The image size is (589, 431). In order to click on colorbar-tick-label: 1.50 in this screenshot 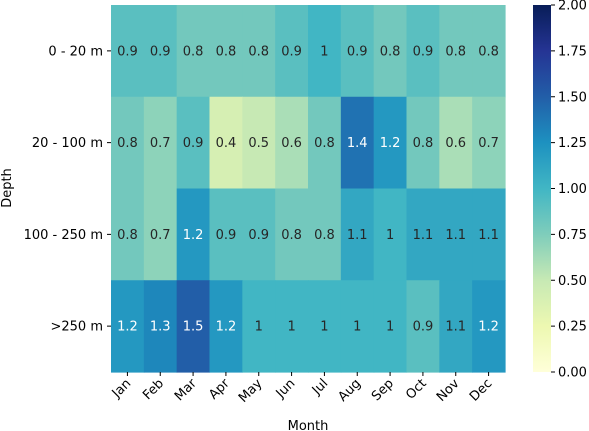, I will do `click(572, 97)`.